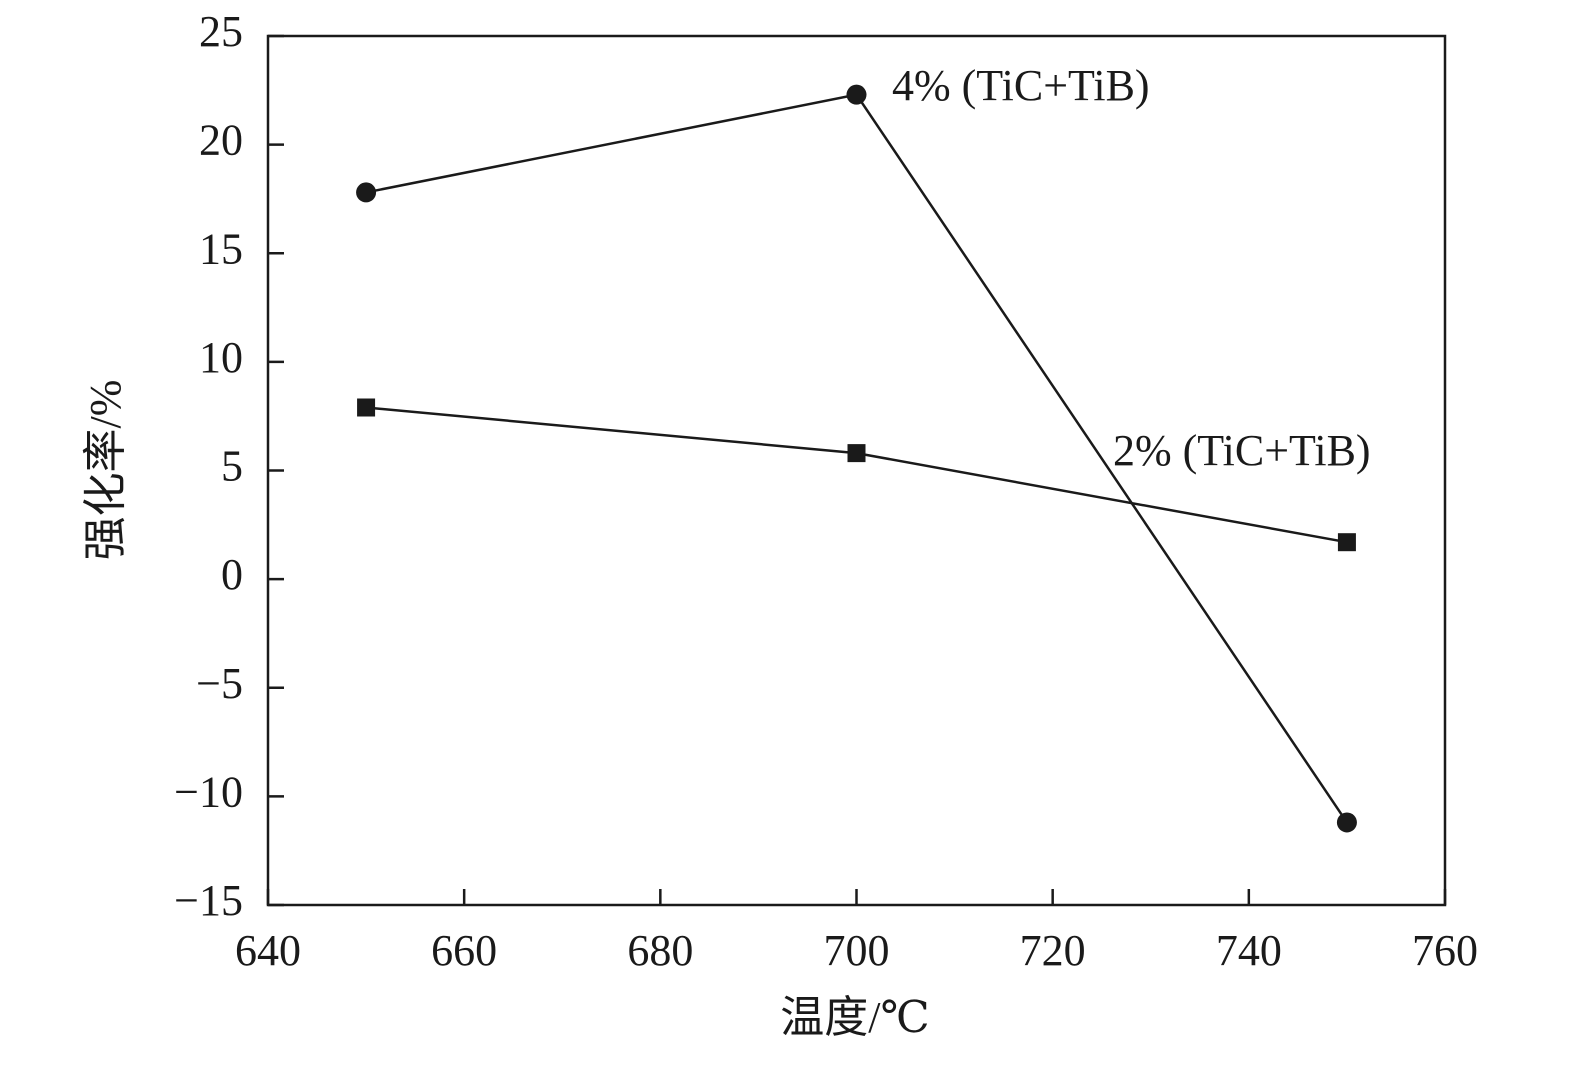 The image size is (1575, 1069). Describe the element at coordinates (221, 140) in the screenshot. I see `y-tick-label: 20` at that location.